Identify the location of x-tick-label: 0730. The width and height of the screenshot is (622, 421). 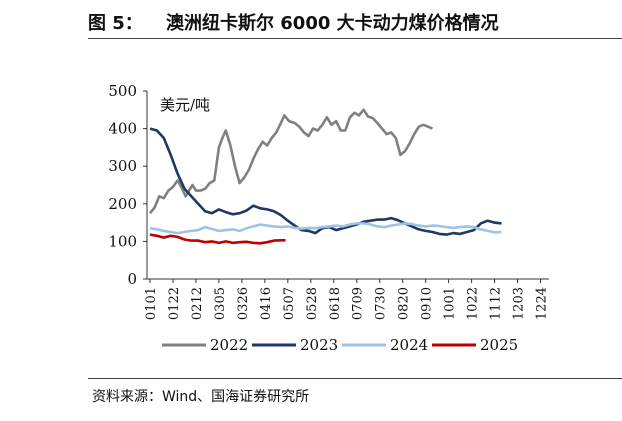
(381, 303).